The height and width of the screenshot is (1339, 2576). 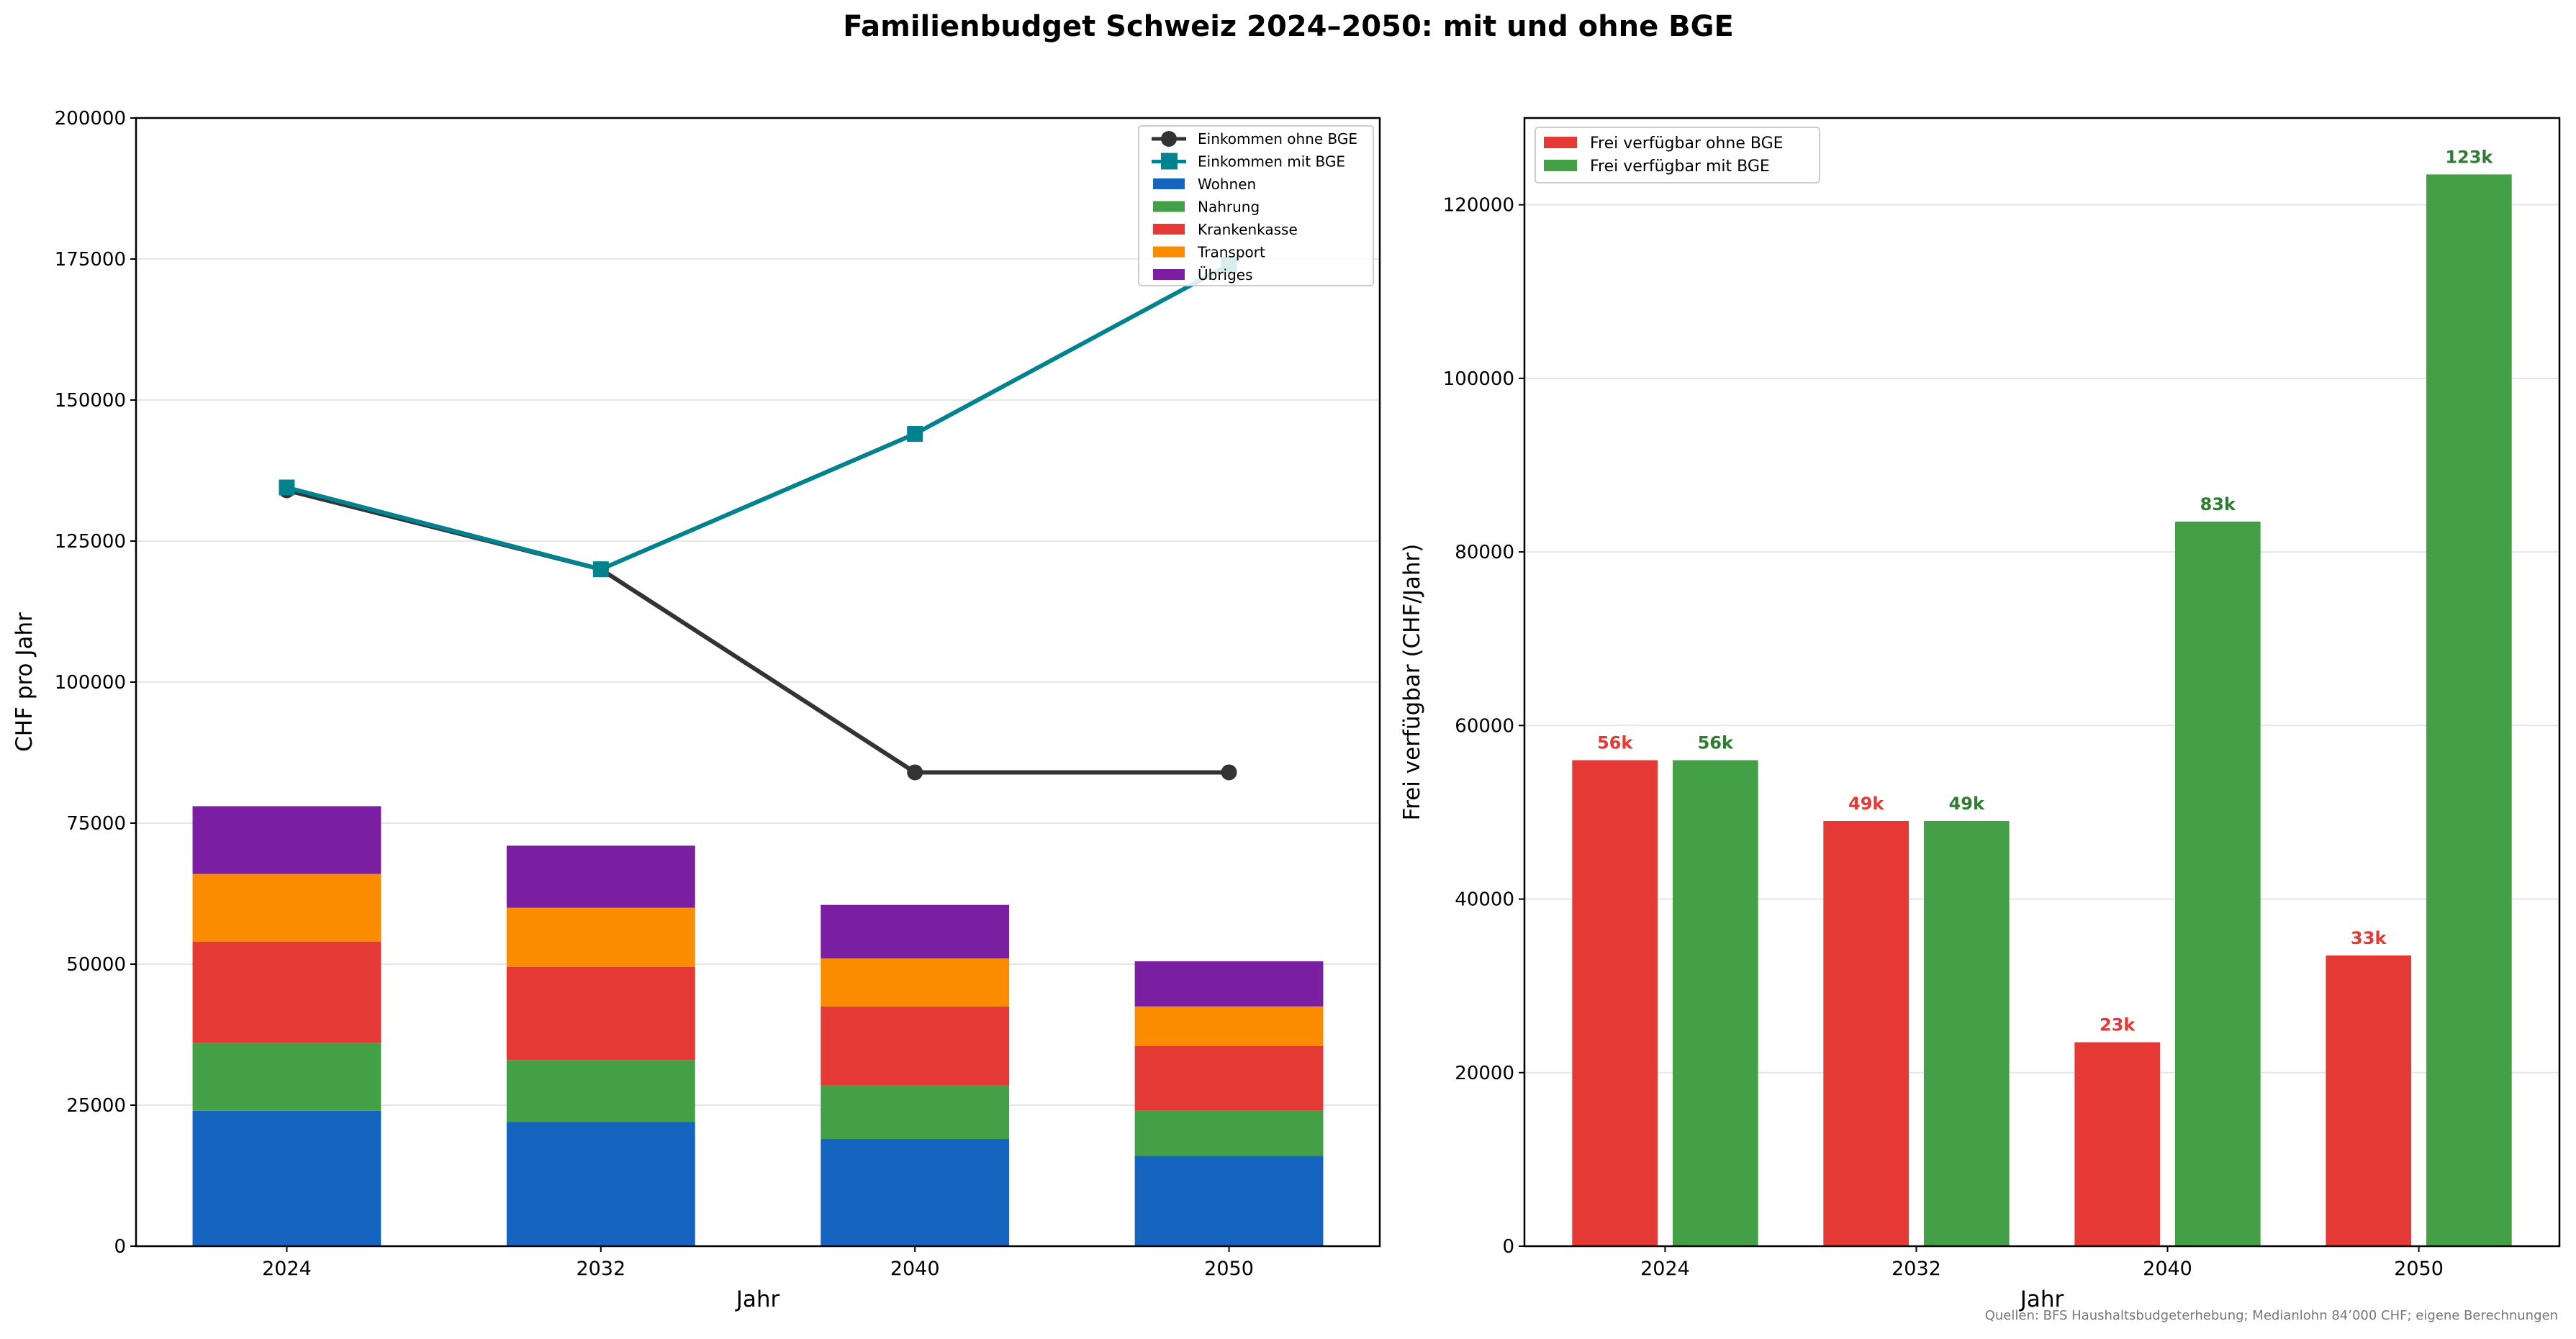 I want to click on y-tick-label: 150000, so click(x=90, y=401).